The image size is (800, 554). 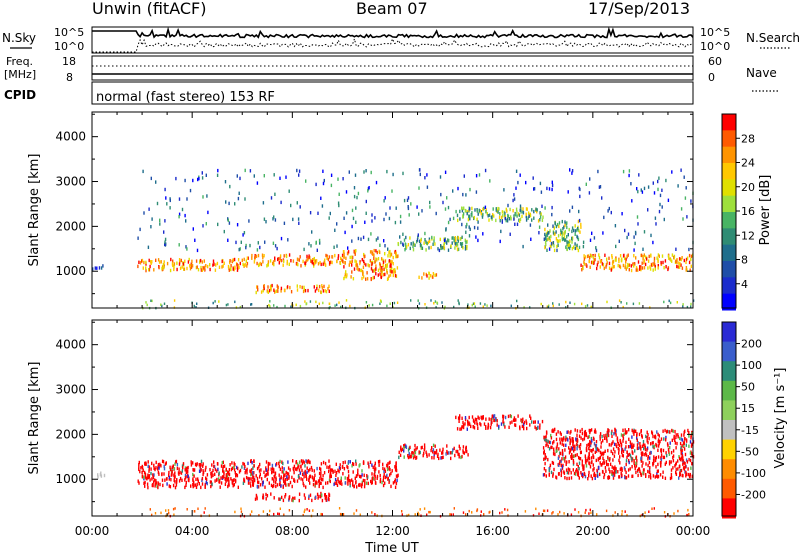 What do you see at coordinates (729, 371) in the screenshot?
I see `colorbar-segment` at bounding box center [729, 371].